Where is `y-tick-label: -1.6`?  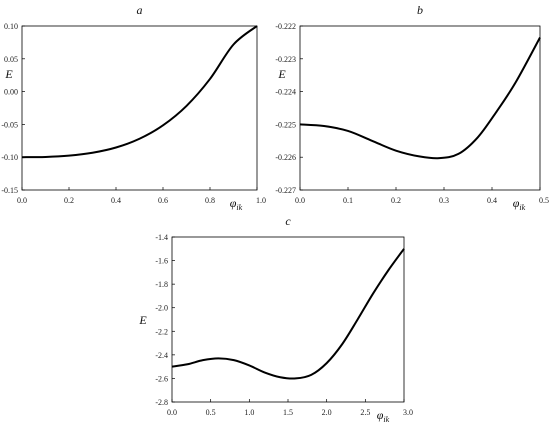 y-tick-label: -1.6 is located at coordinates (161, 261).